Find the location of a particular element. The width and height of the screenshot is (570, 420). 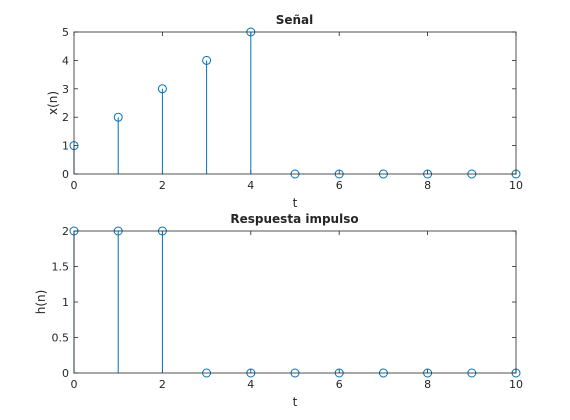

signal-xlabel: t is located at coordinates (295, 203).